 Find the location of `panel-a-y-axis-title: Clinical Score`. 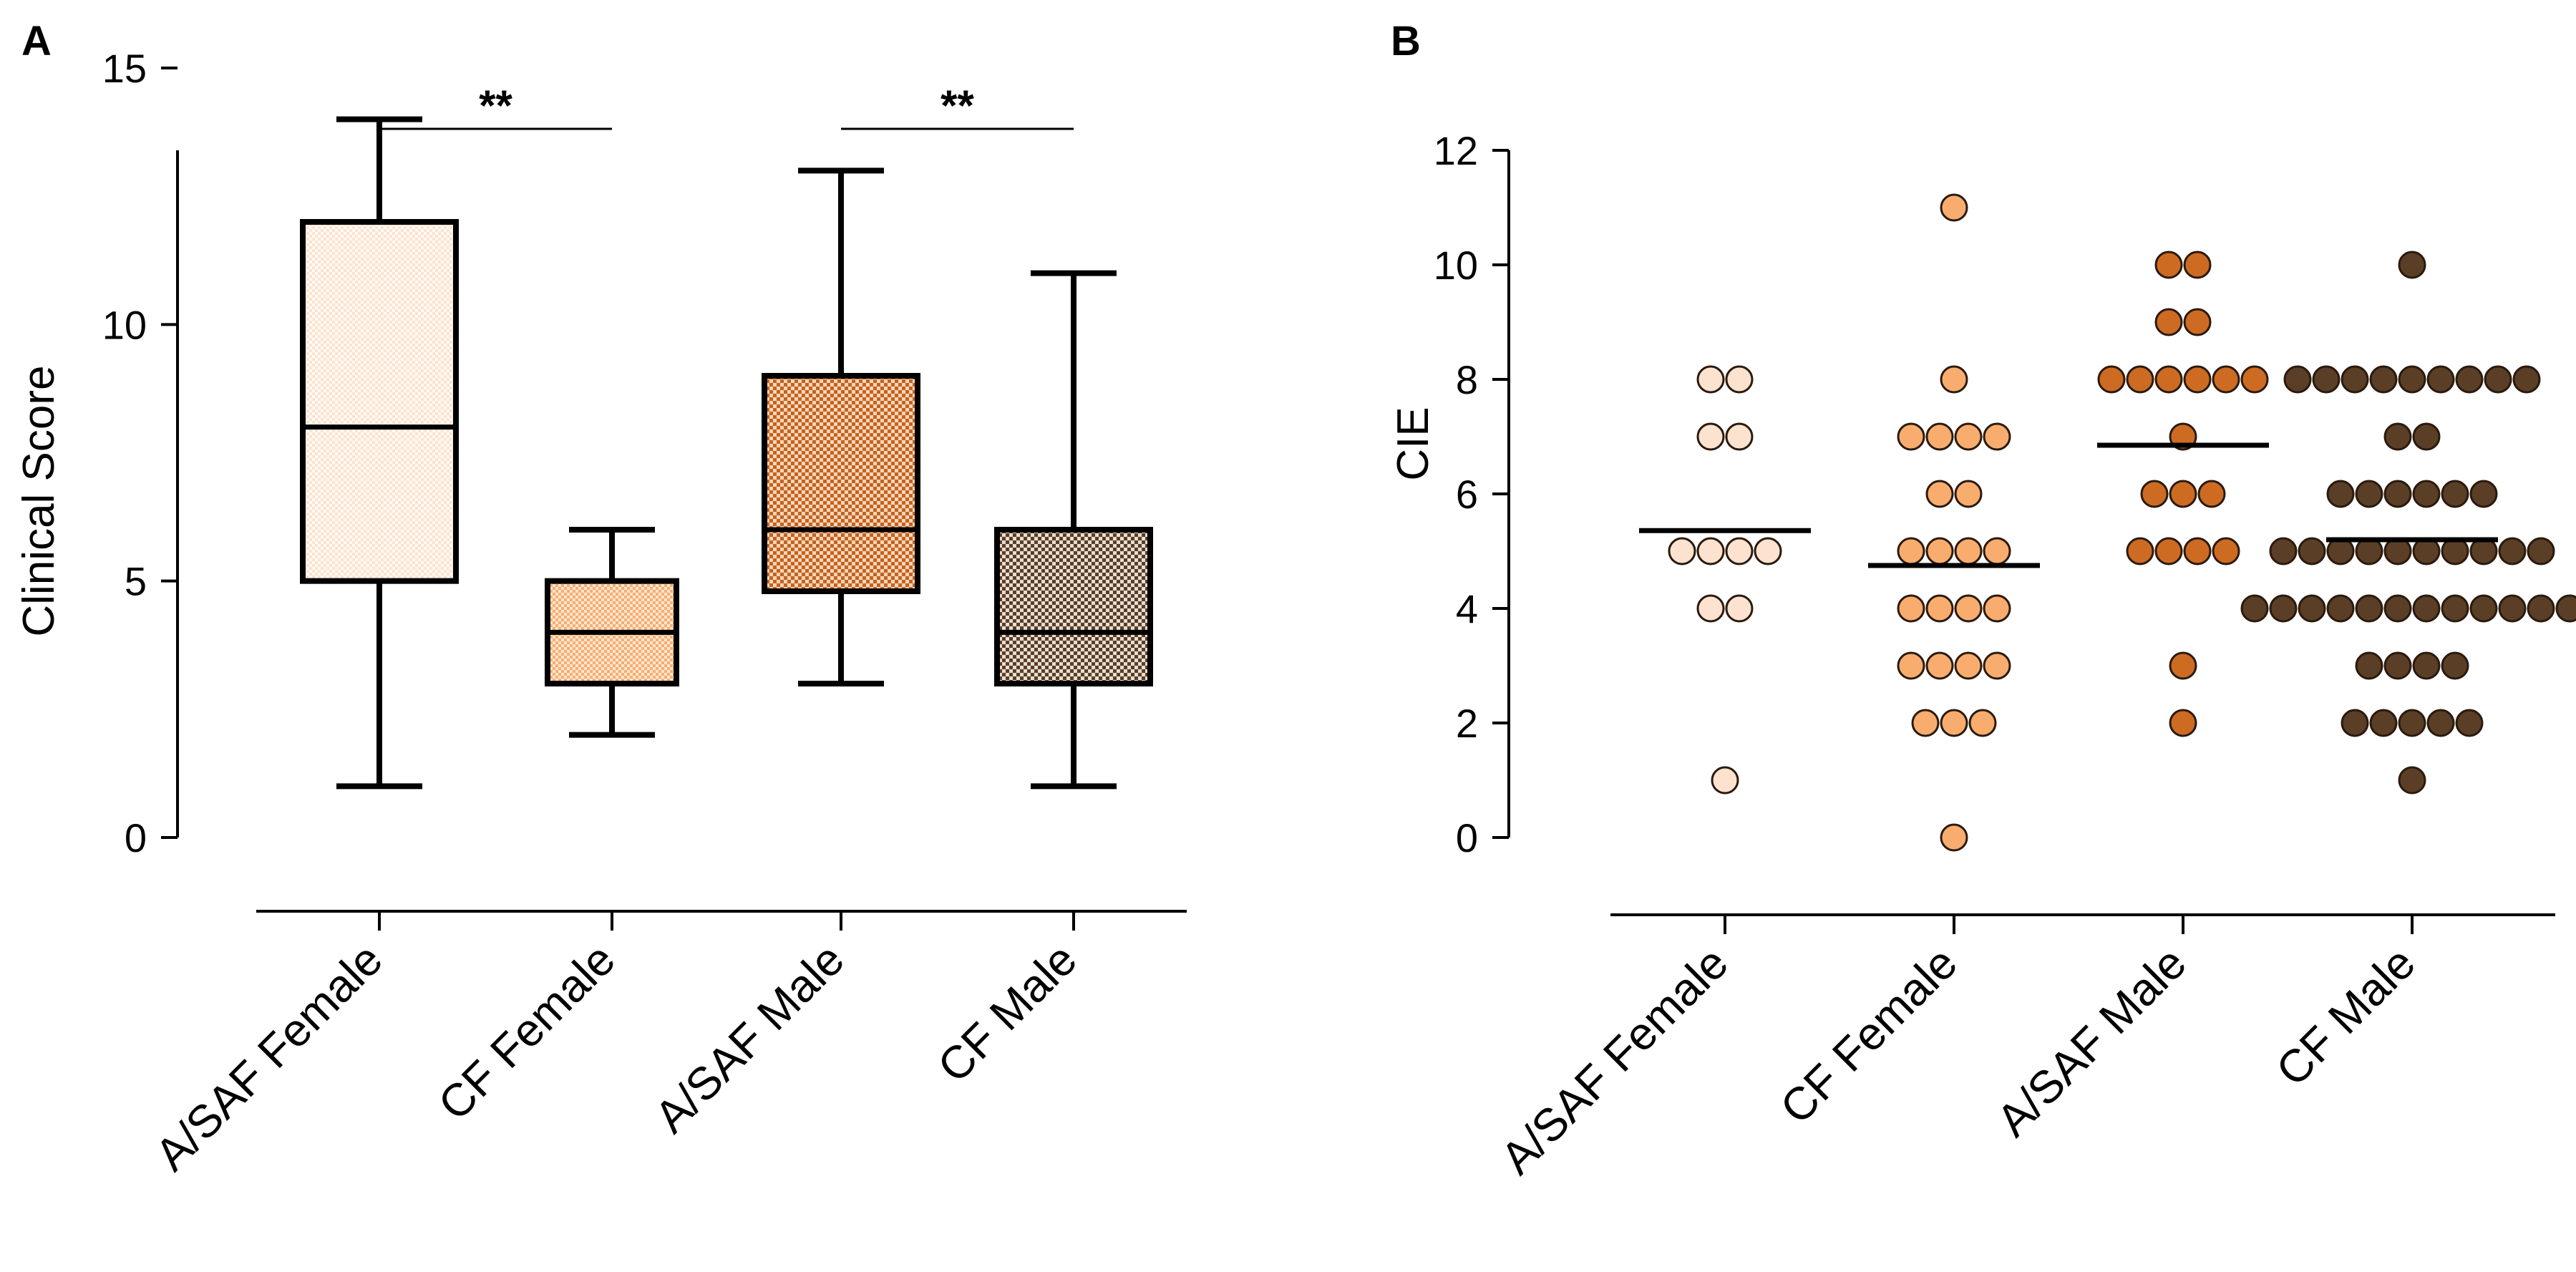

panel-a-y-axis-title: Clinical Score is located at coordinates (39, 500).